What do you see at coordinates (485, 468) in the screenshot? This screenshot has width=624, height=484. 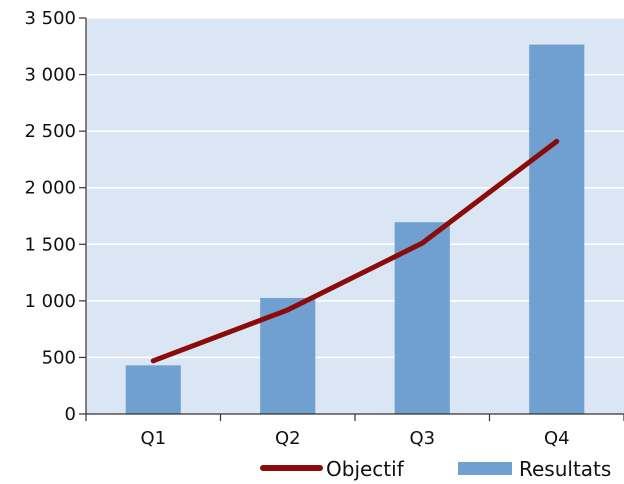 I see `legend-swatch-resultats` at bounding box center [485, 468].